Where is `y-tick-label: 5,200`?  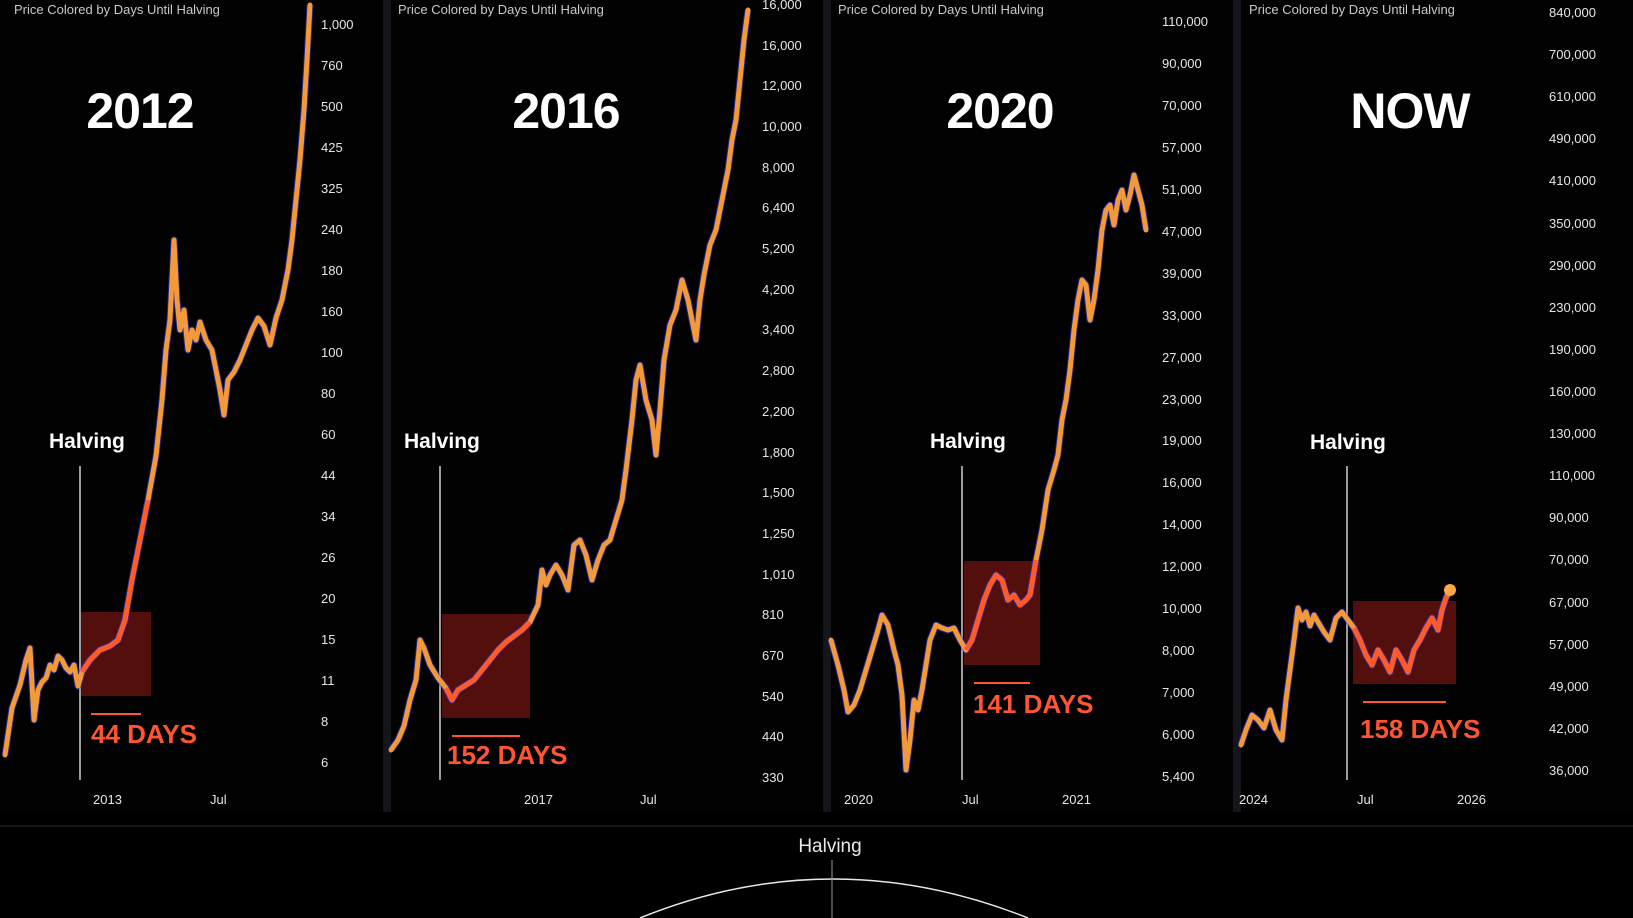 y-tick-label: 5,200 is located at coordinates (778, 249).